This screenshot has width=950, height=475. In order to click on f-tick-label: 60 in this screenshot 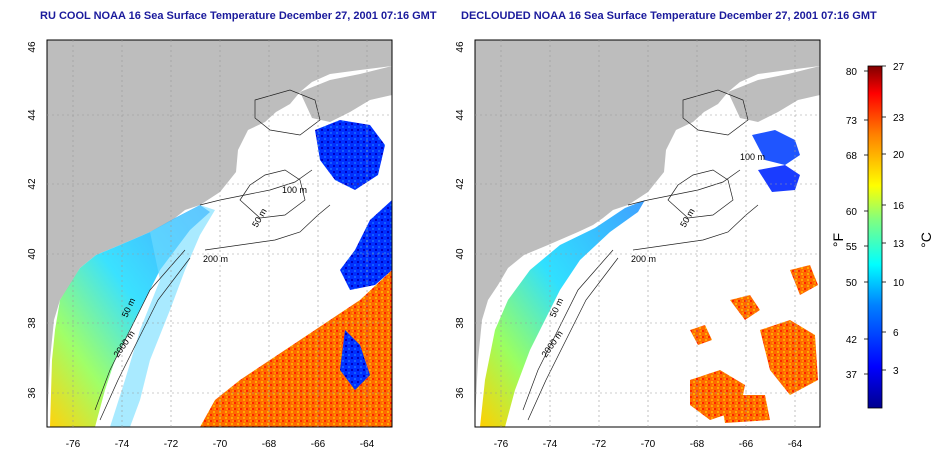, I will do `click(852, 212)`.